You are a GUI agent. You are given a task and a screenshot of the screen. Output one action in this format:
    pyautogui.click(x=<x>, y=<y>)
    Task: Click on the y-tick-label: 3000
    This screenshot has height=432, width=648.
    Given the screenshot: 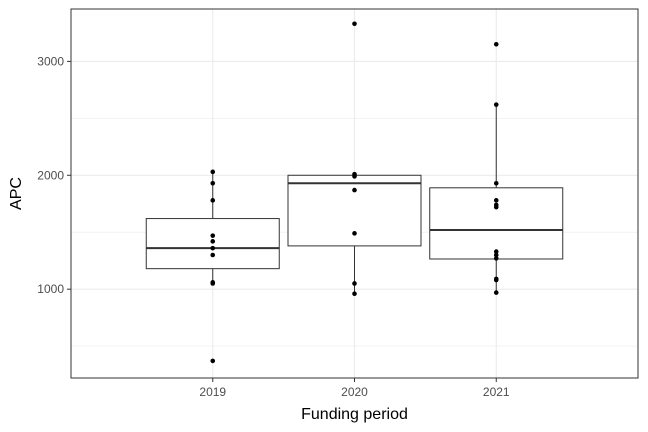 What is the action you would take?
    pyautogui.click(x=50, y=61)
    